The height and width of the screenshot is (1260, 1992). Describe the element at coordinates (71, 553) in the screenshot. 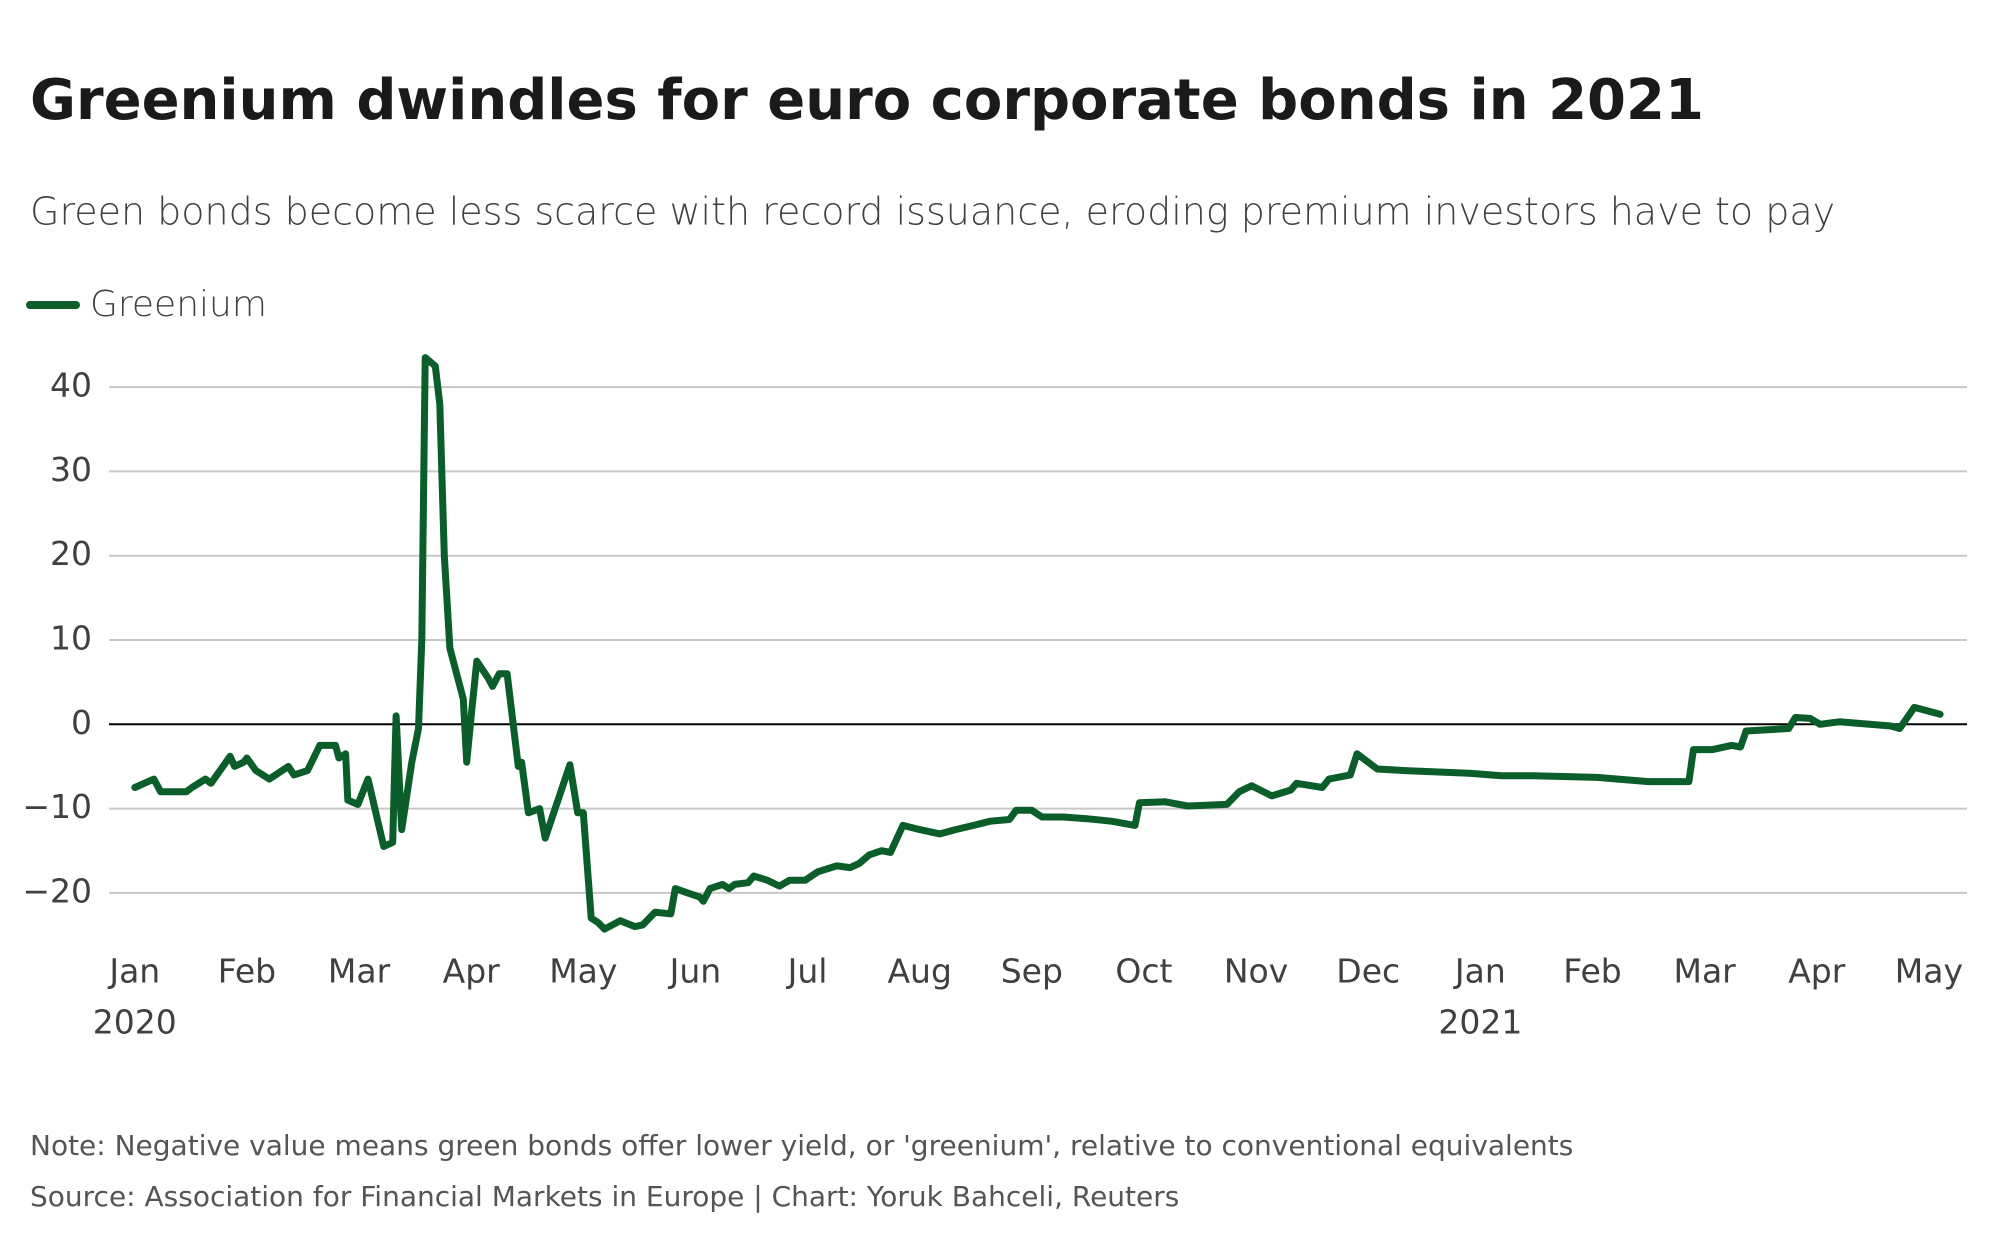

I see `y-tick-label: 20` at that location.